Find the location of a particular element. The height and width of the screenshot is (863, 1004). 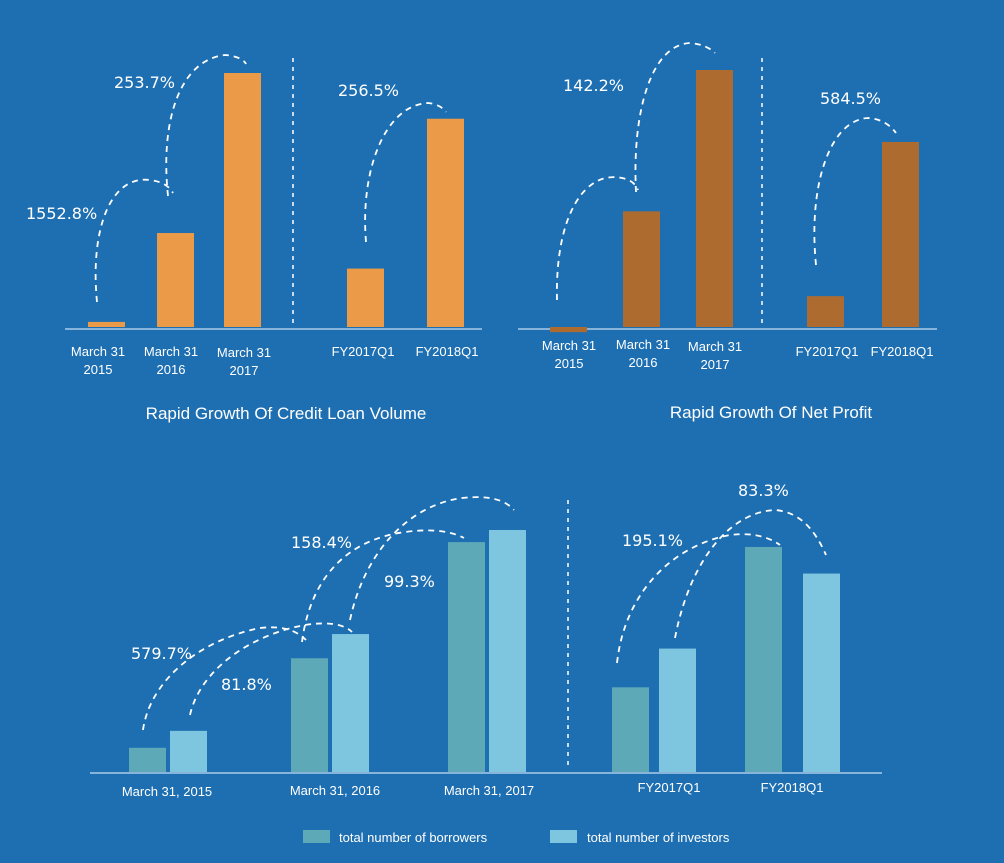

pct-label-142.2: 142.2% is located at coordinates (593, 85).